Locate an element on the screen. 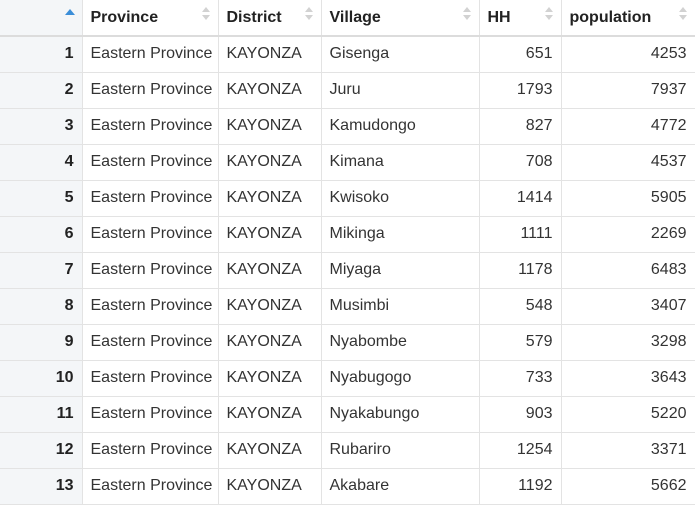 This screenshot has height=507, width=695. cell-hh: 708 is located at coordinates (520, 162).